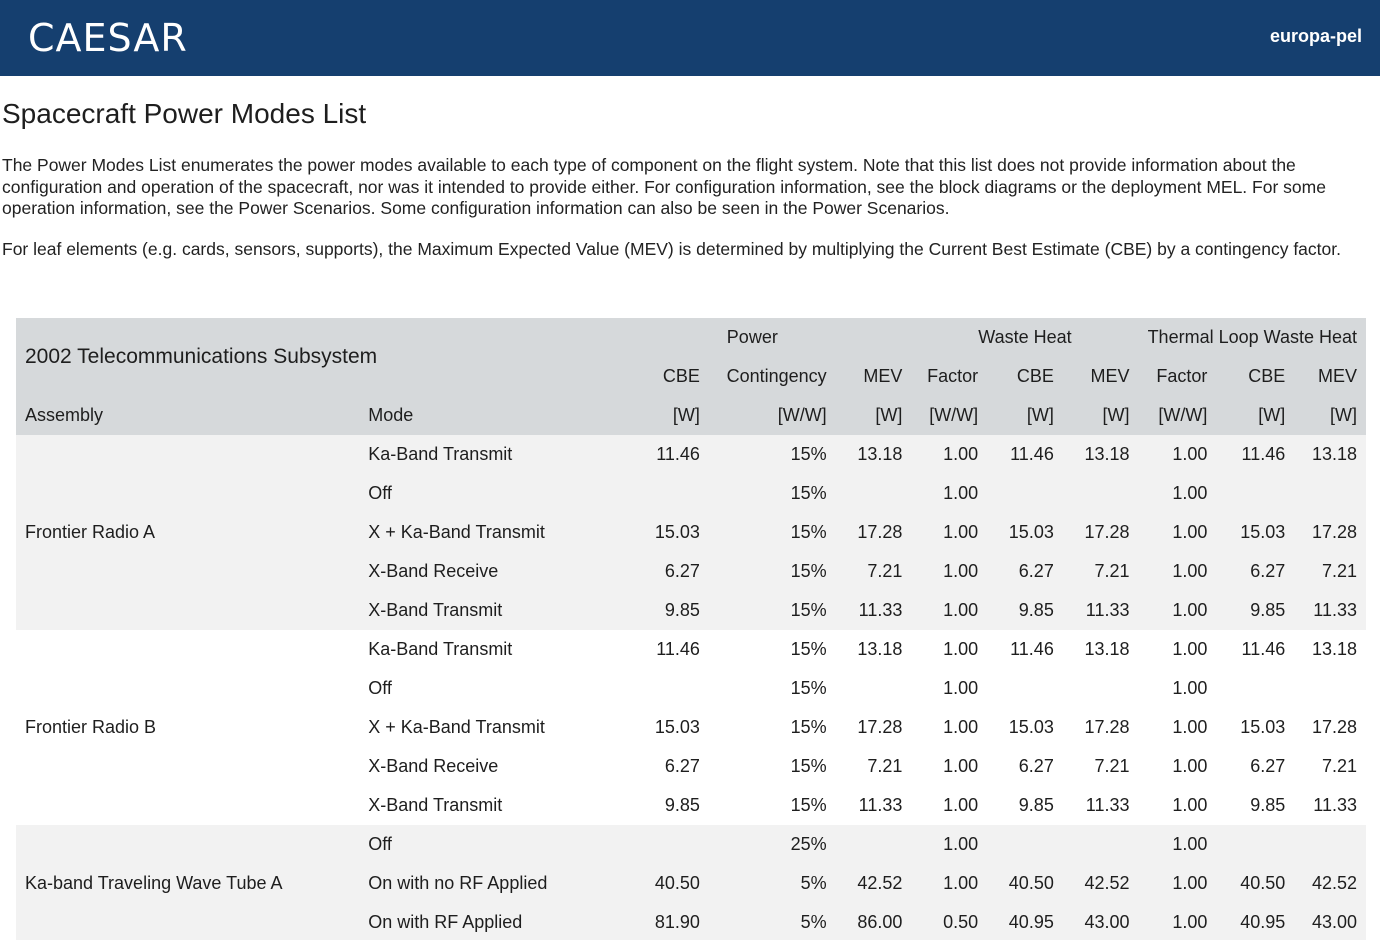  I want to click on mode-cell: X + Ka-Band Transmit, so click(476, 532).